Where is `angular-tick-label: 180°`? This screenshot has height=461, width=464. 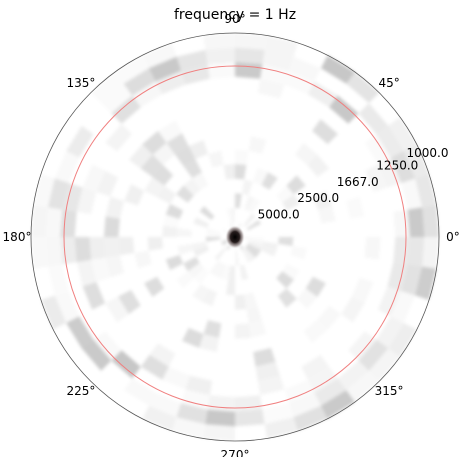 angular-tick-label: 180° is located at coordinates (17, 237).